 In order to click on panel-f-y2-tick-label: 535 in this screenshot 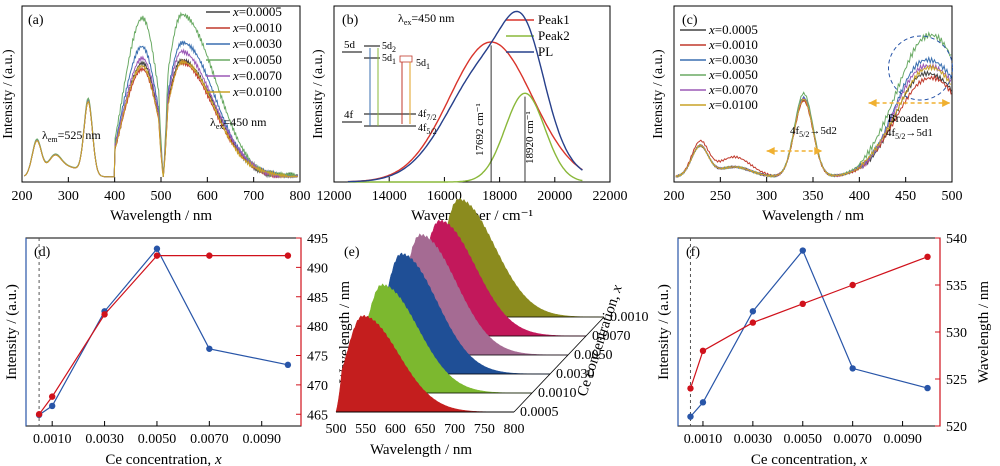, I will do `click(956, 286)`.